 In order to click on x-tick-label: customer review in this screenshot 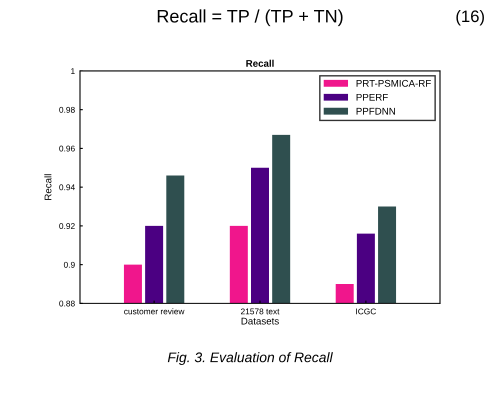, I will do `click(154, 311)`.